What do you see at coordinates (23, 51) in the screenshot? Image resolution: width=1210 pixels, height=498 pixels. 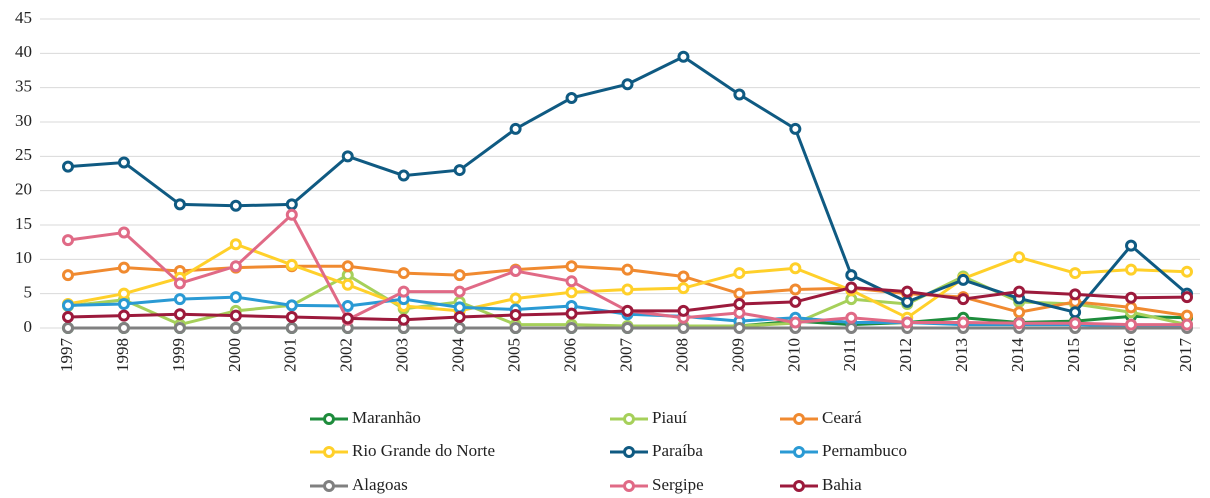 I see `y-tick-label: 40` at bounding box center [23, 51].